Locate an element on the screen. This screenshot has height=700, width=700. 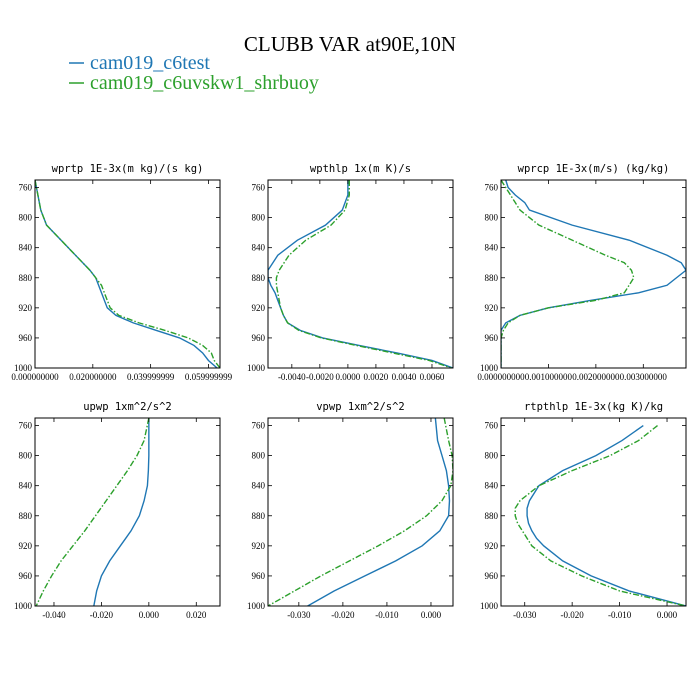
x-tick-label: -0.0040 is located at coordinates (292, 377).